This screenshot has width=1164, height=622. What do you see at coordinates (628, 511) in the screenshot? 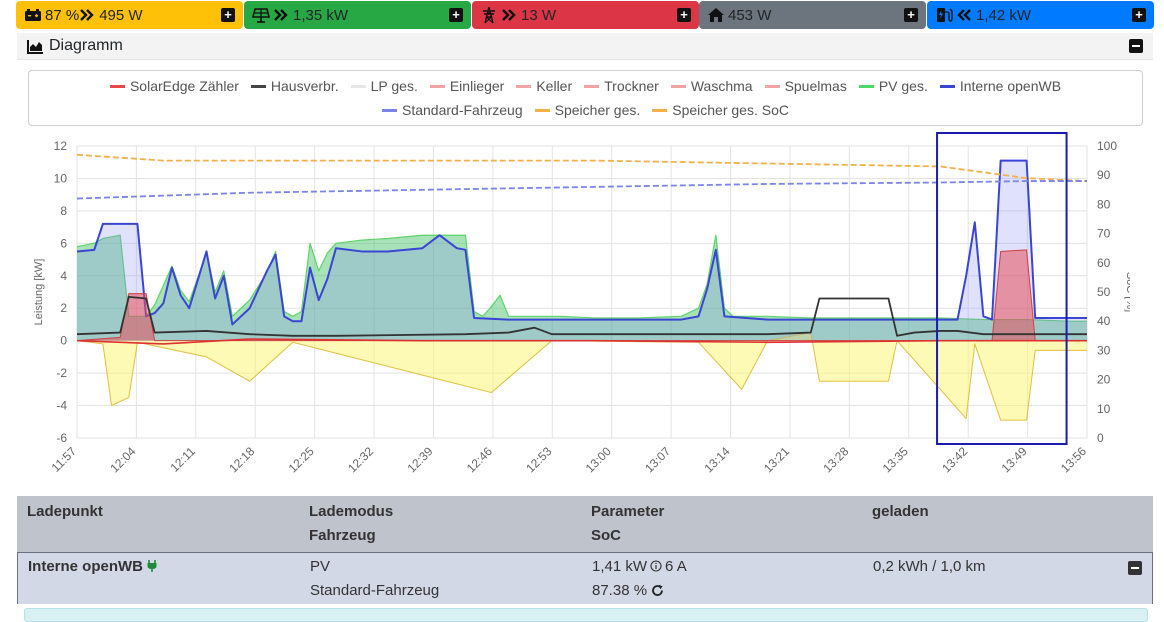
I see `header-parameter: Parameter` at bounding box center [628, 511].